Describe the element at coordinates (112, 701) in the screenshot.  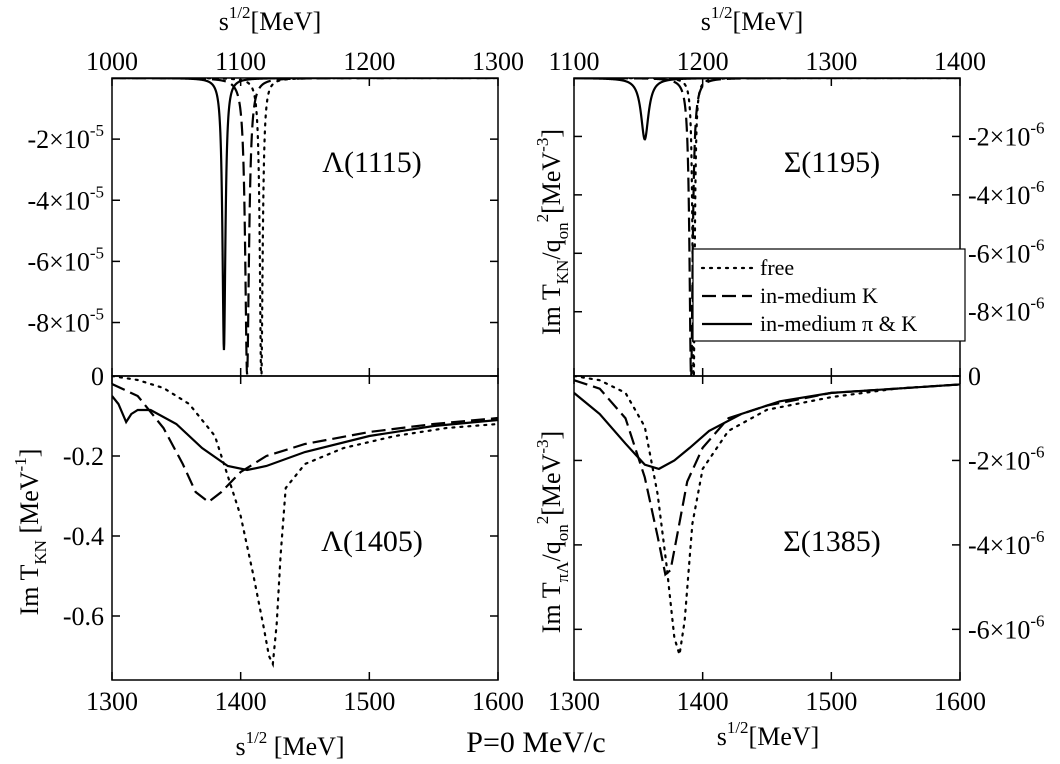
I see `lambda1405-xtick-label: 1300` at that location.